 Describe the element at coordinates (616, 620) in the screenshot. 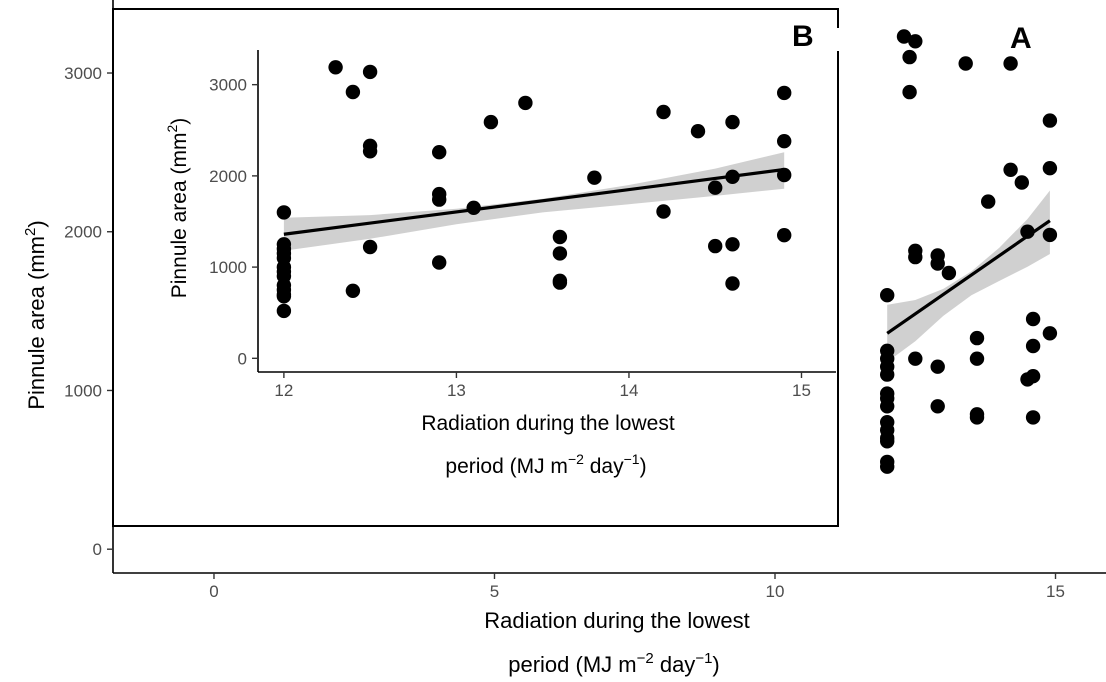

I see `panel-a-x-axis-title-line1: Radiation during the lowest` at that location.